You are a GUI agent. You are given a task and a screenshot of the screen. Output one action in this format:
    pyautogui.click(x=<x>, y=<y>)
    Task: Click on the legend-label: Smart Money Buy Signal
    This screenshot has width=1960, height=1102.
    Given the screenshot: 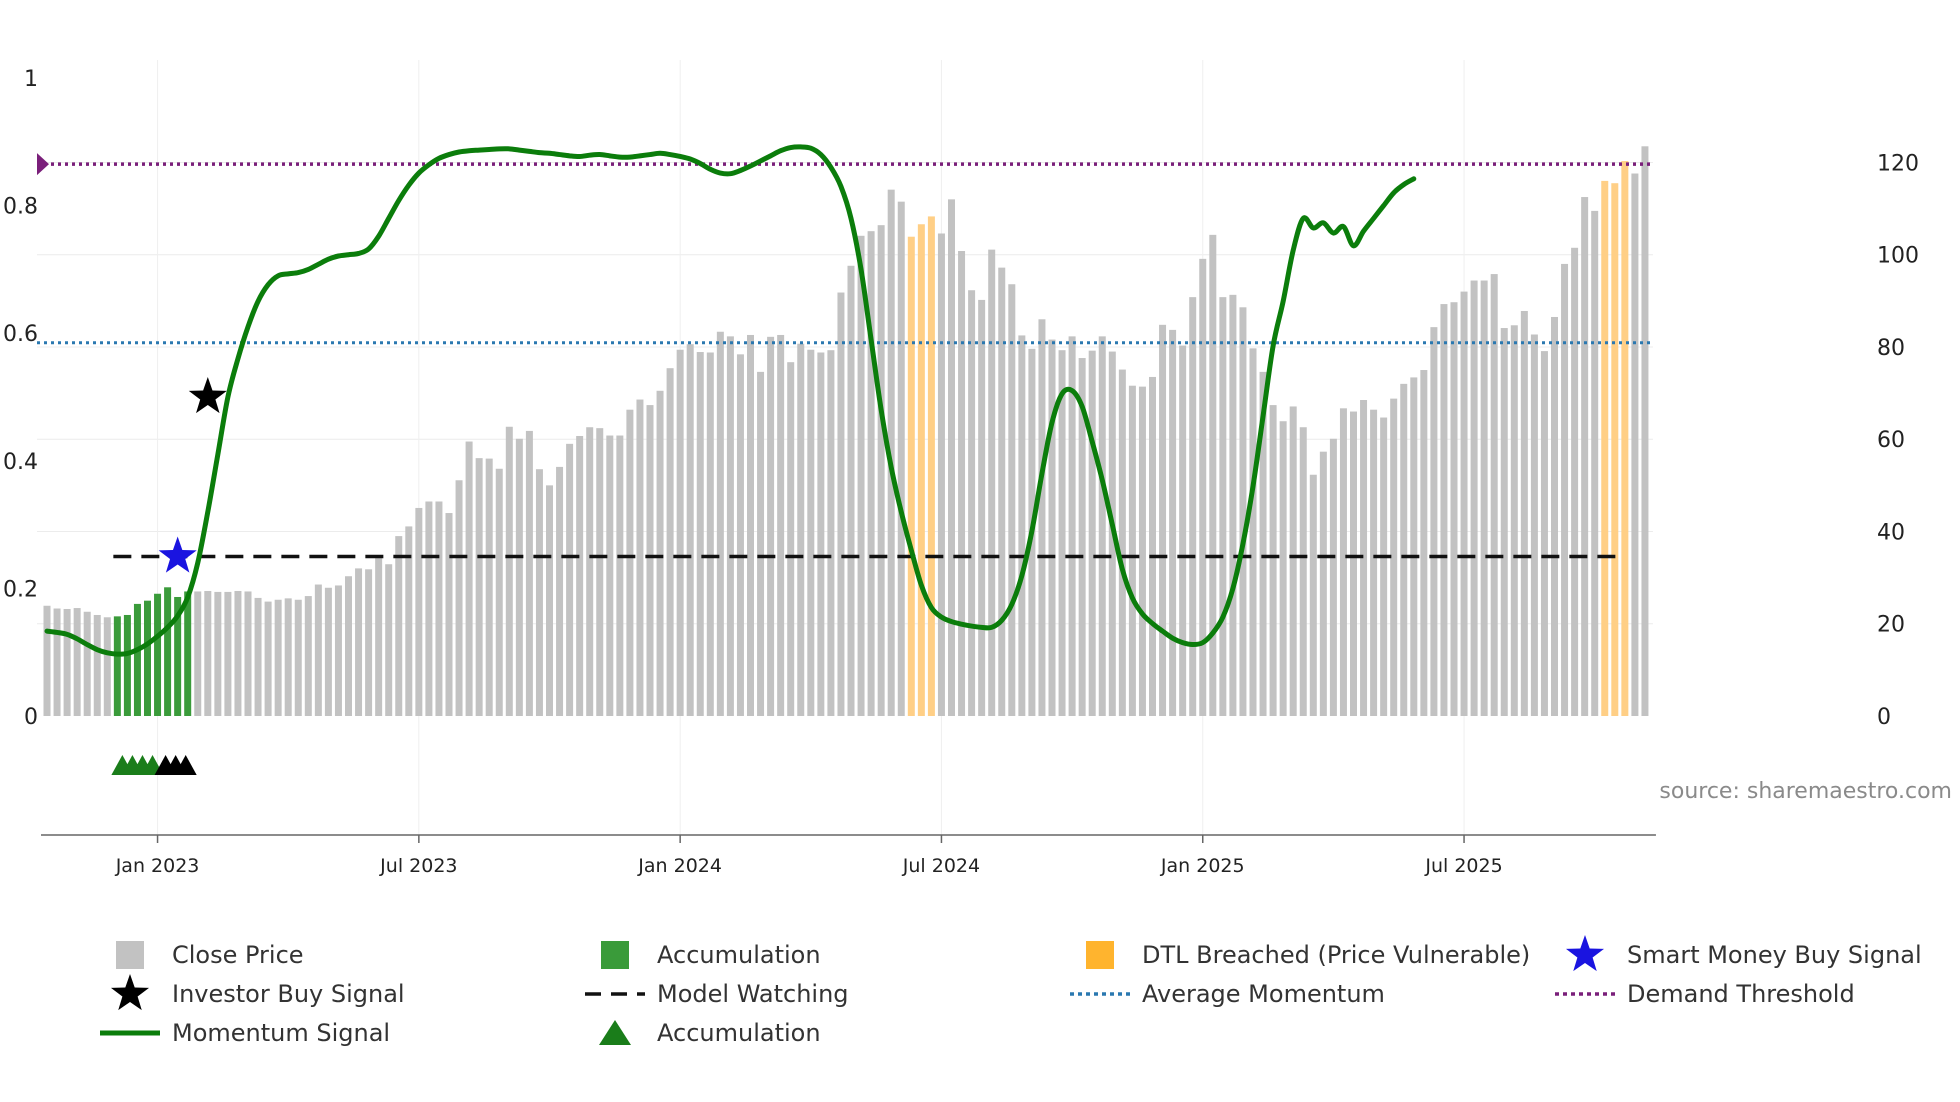 What is the action you would take?
    pyautogui.click(x=1774, y=955)
    